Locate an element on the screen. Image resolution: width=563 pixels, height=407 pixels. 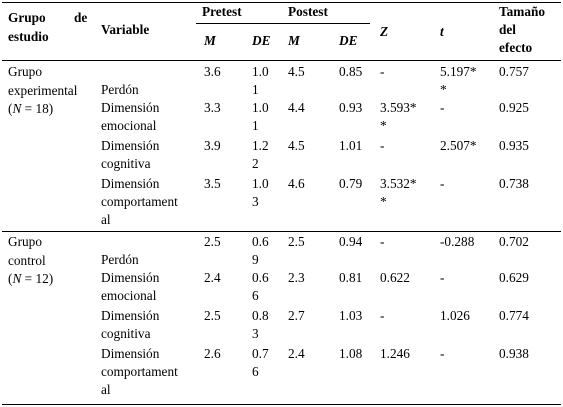
effect-size: 0.938 is located at coordinates (514, 353).